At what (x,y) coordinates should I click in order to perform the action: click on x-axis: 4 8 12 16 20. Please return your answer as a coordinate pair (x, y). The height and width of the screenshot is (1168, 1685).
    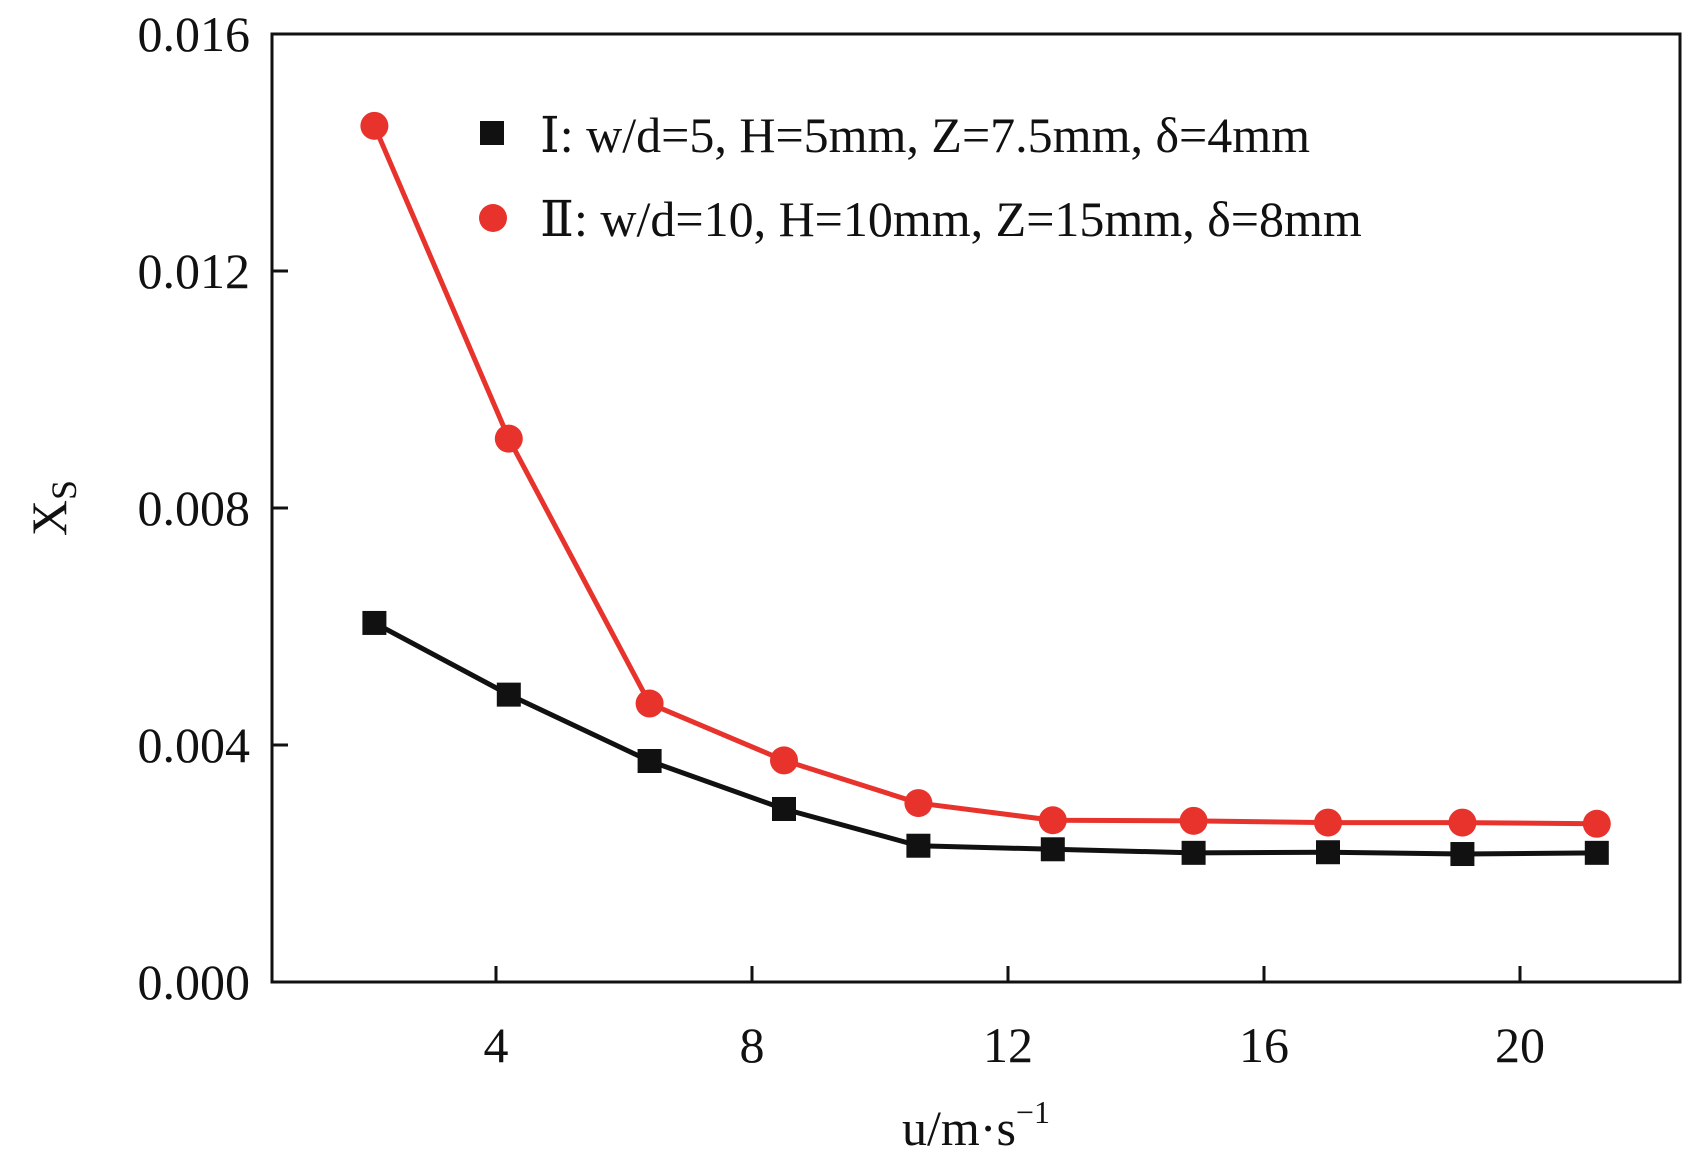
    Looking at the image, I should click on (1014, 1019).